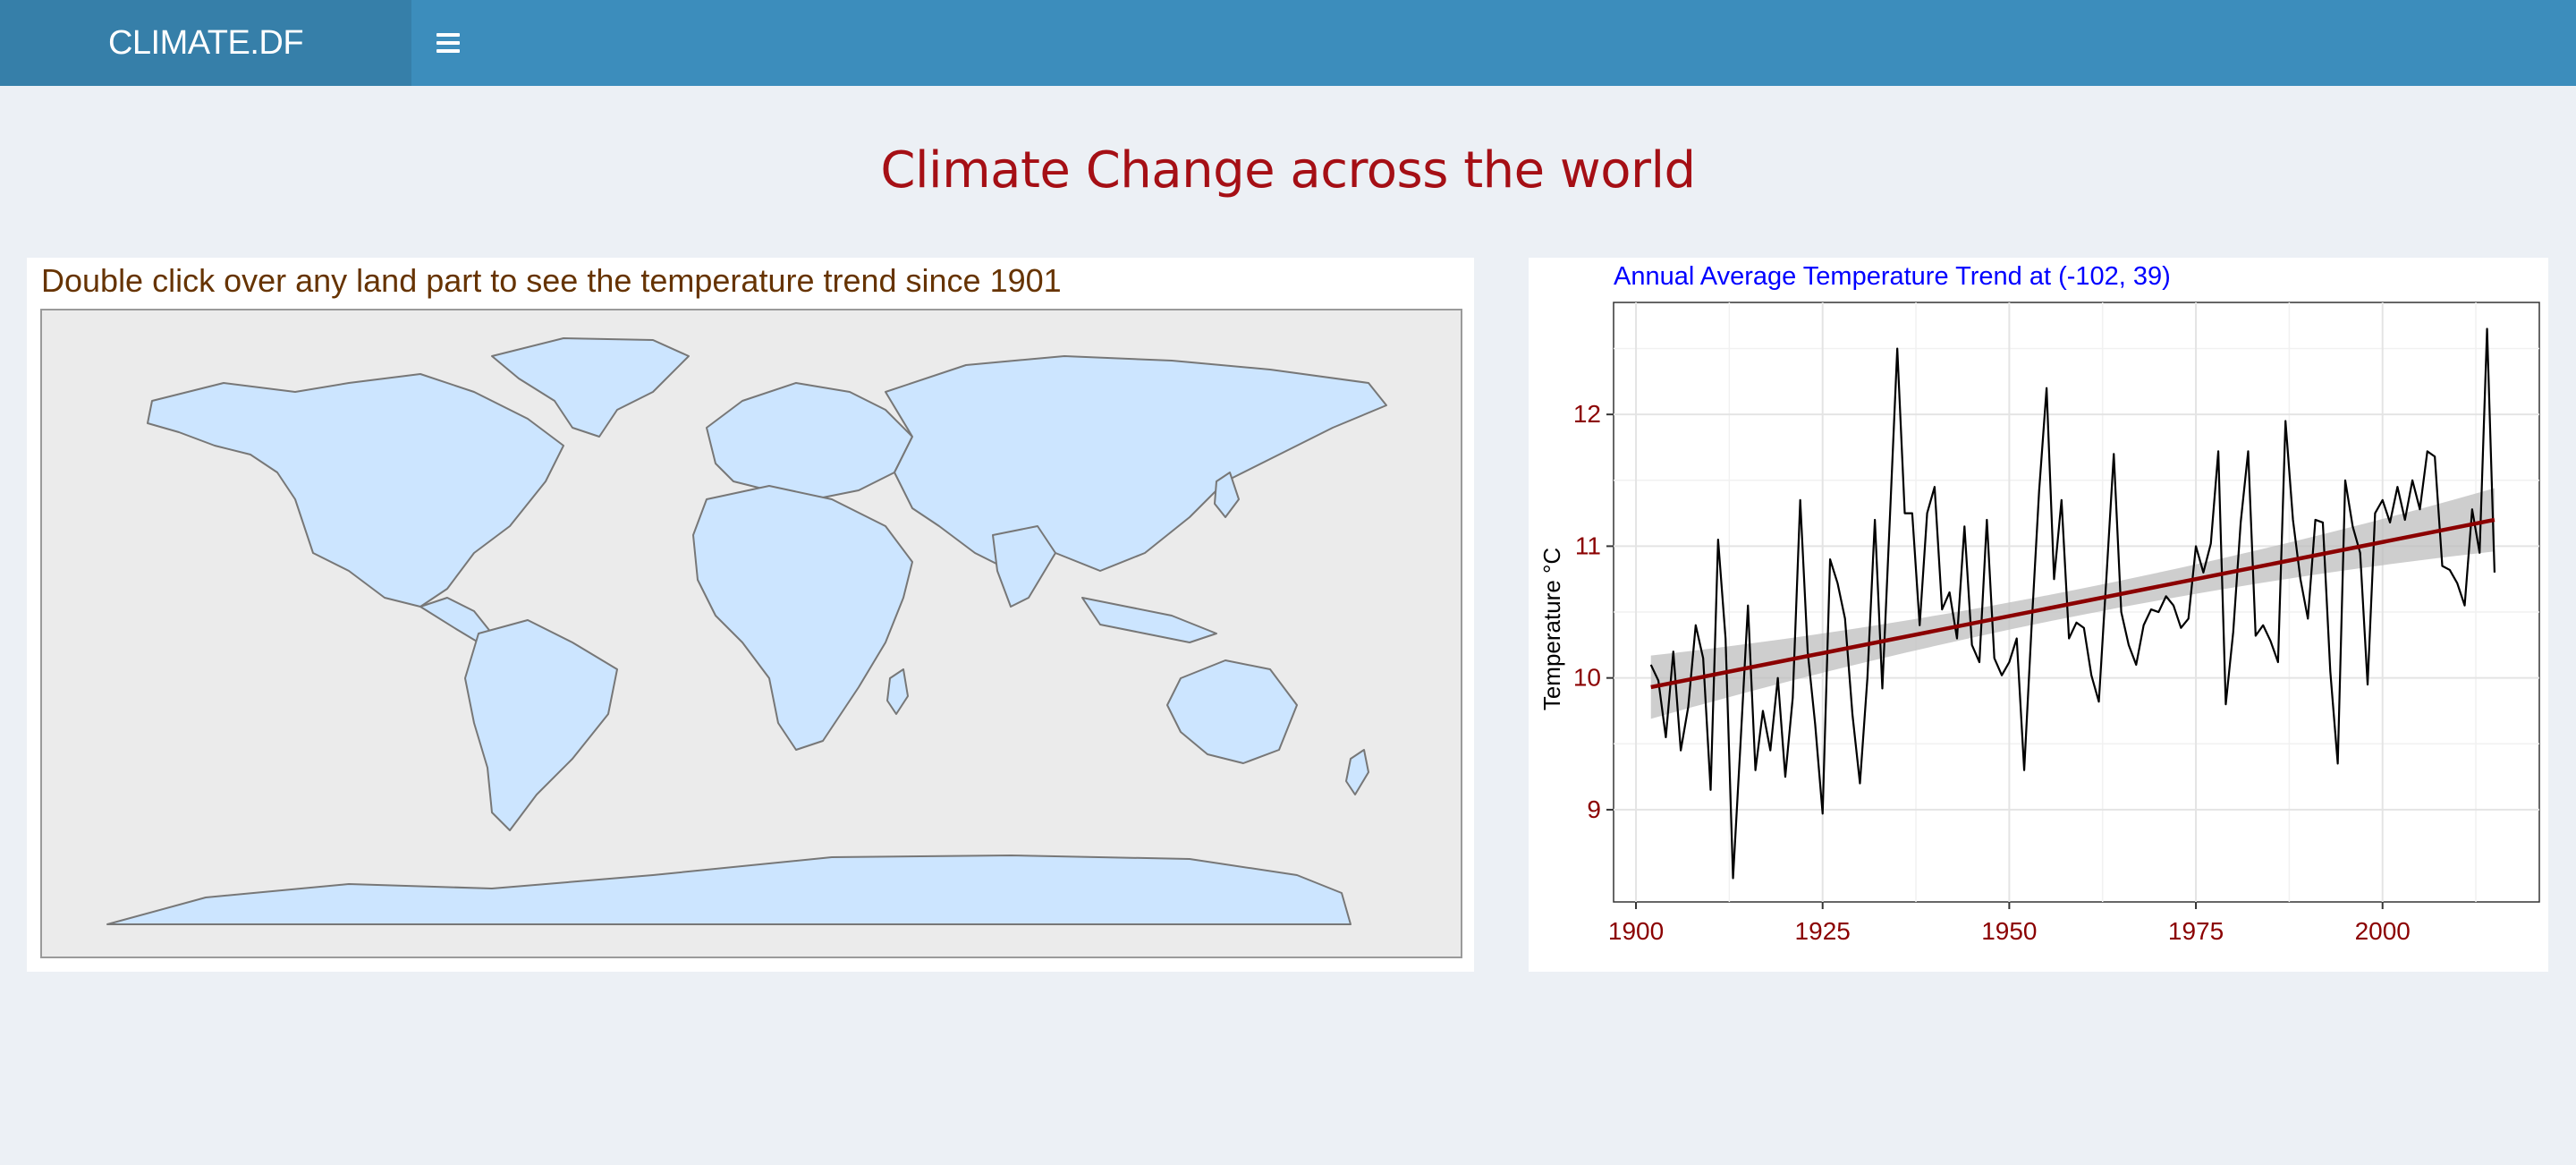 This screenshot has height=1165, width=2576. I want to click on y-tick-label: 10, so click(1587, 678).